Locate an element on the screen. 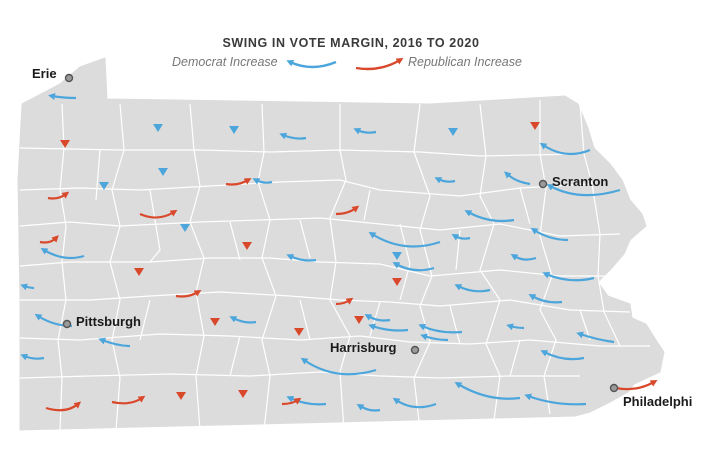 The height and width of the screenshot is (468, 702). democrat-small-marks is located at coordinates (278, 192).